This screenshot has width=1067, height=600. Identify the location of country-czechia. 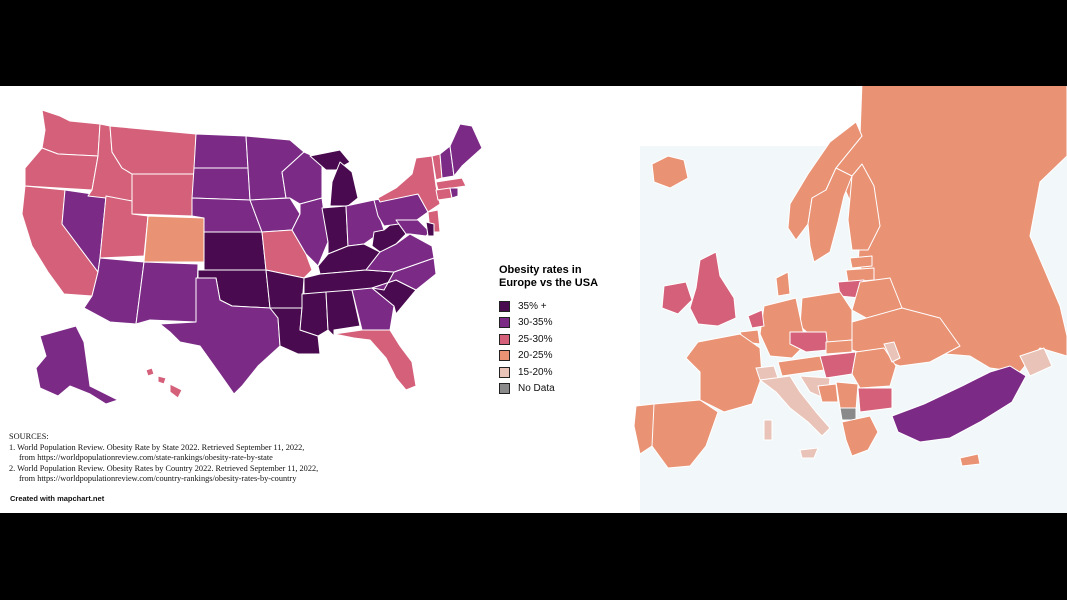
(809, 342).